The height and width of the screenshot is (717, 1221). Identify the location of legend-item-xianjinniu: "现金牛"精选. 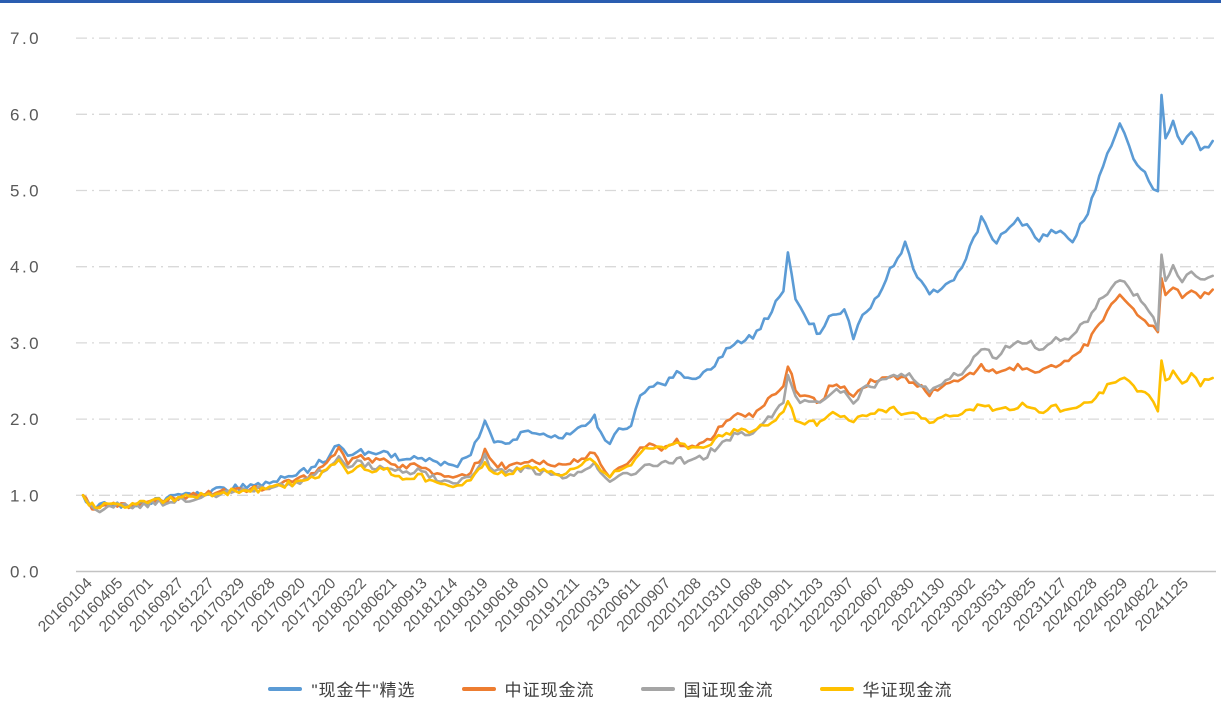
(341, 688).